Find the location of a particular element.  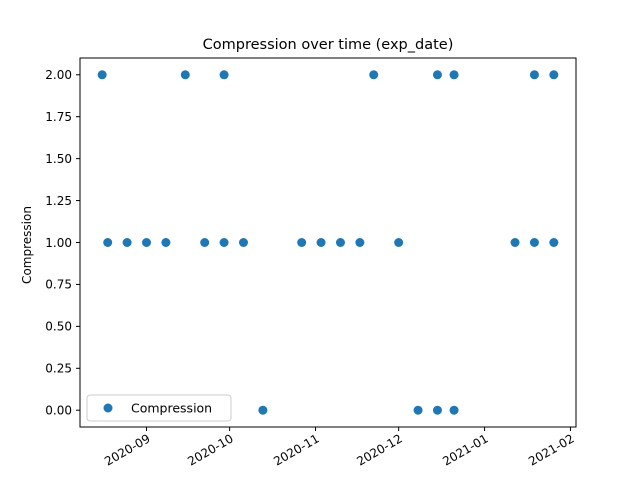

y-tick-label: 2.00 is located at coordinates (58, 75).